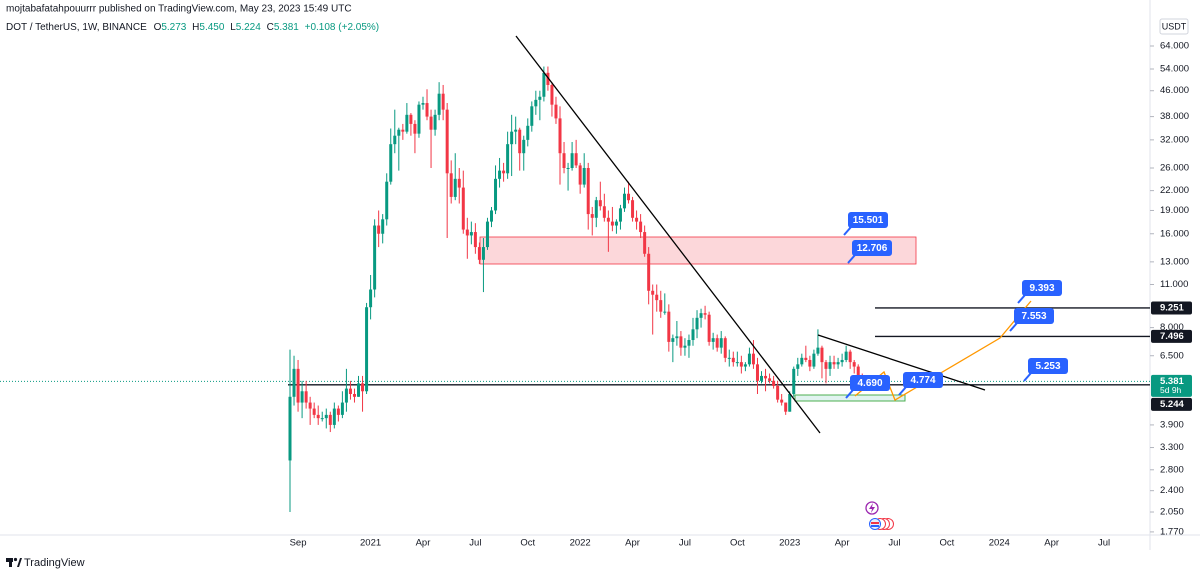 Image resolution: width=1200 pixels, height=575 pixels. I want to click on change: +0.108 (+2.05%), so click(342, 27).